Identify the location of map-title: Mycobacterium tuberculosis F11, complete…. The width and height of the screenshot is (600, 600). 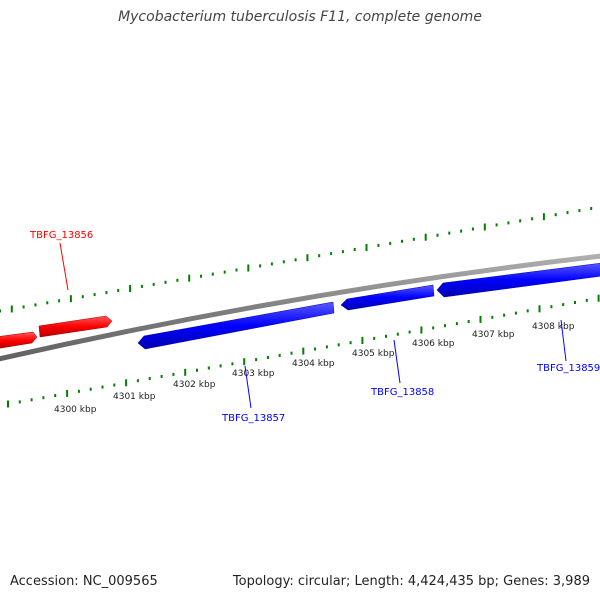
(300, 17).